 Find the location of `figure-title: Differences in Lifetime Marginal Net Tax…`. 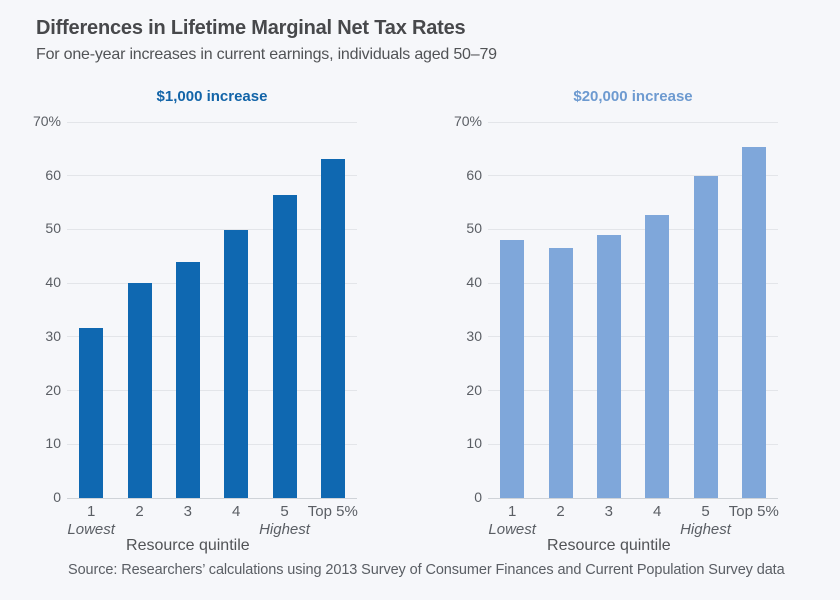

figure-title: Differences in Lifetime Marginal Net Tax… is located at coordinates (251, 28).